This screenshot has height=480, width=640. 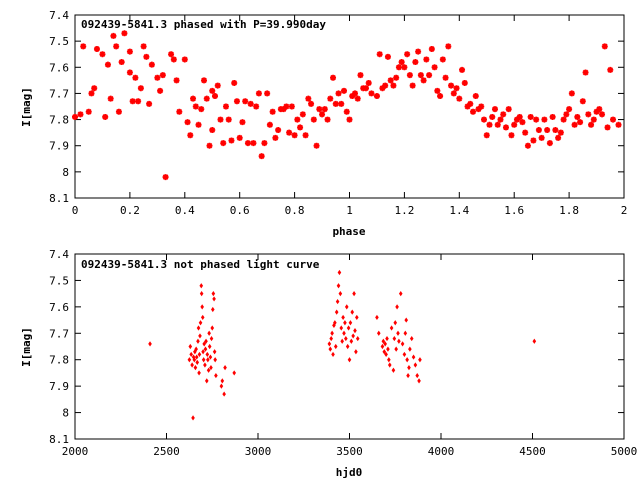 What do you see at coordinates (348, 231) in the screenshot?
I see `x-axis-label: phase` at bounding box center [348, 231].